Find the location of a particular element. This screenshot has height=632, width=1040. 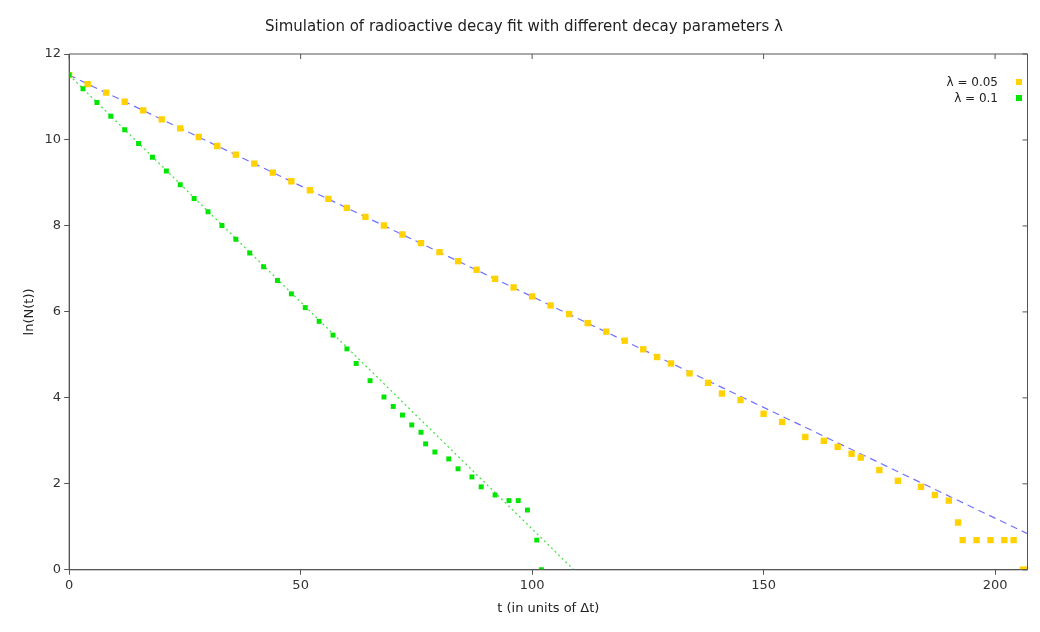

x-tick-label: 50 is located at coordinates (300, 584).